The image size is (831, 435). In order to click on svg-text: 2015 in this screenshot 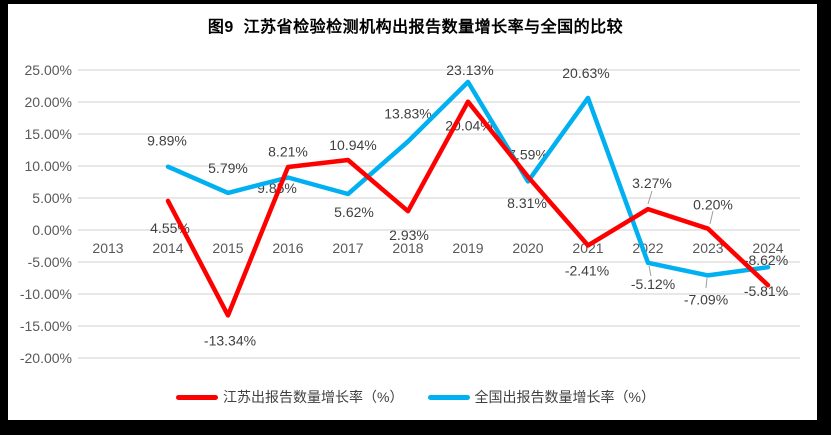, I will do `click(227, 248)`.